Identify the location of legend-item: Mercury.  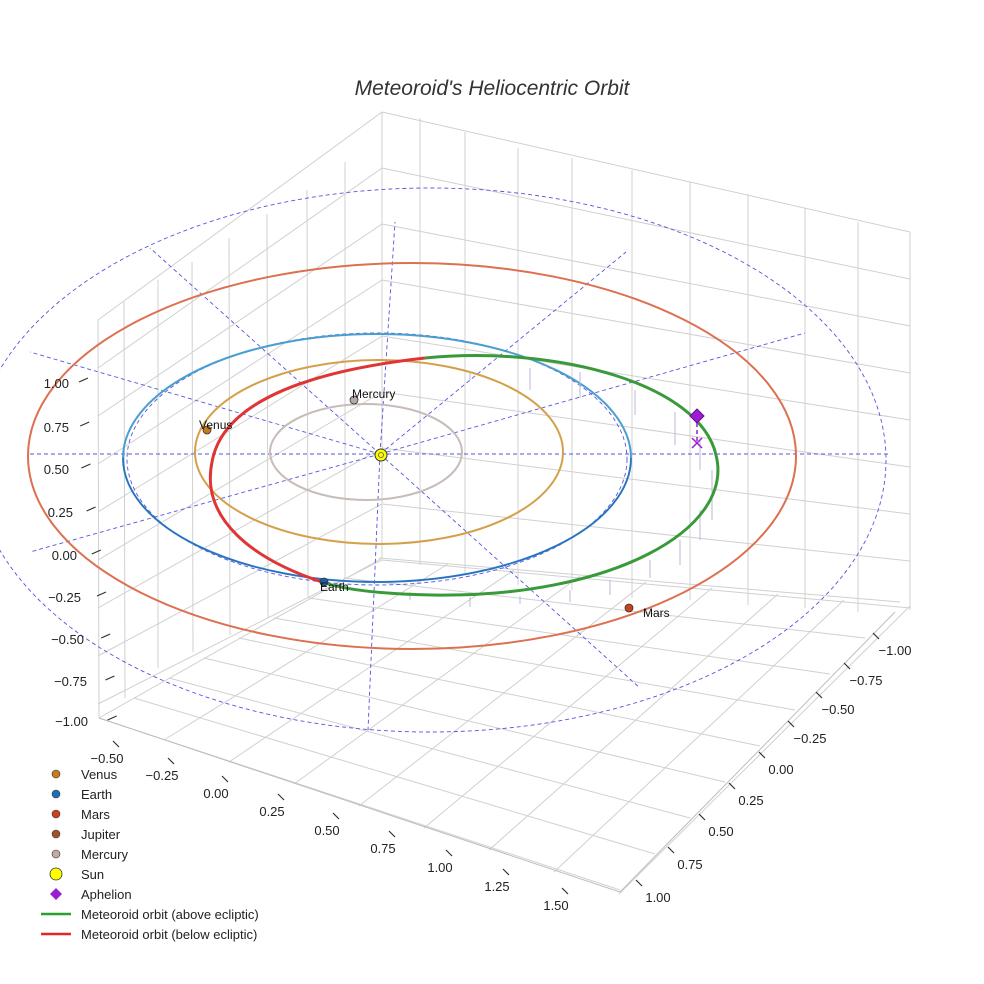
(89, 854).